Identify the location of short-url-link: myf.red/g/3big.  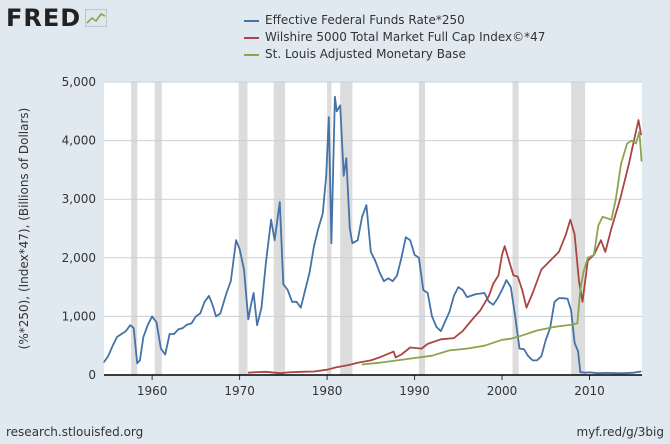
(620, 432).